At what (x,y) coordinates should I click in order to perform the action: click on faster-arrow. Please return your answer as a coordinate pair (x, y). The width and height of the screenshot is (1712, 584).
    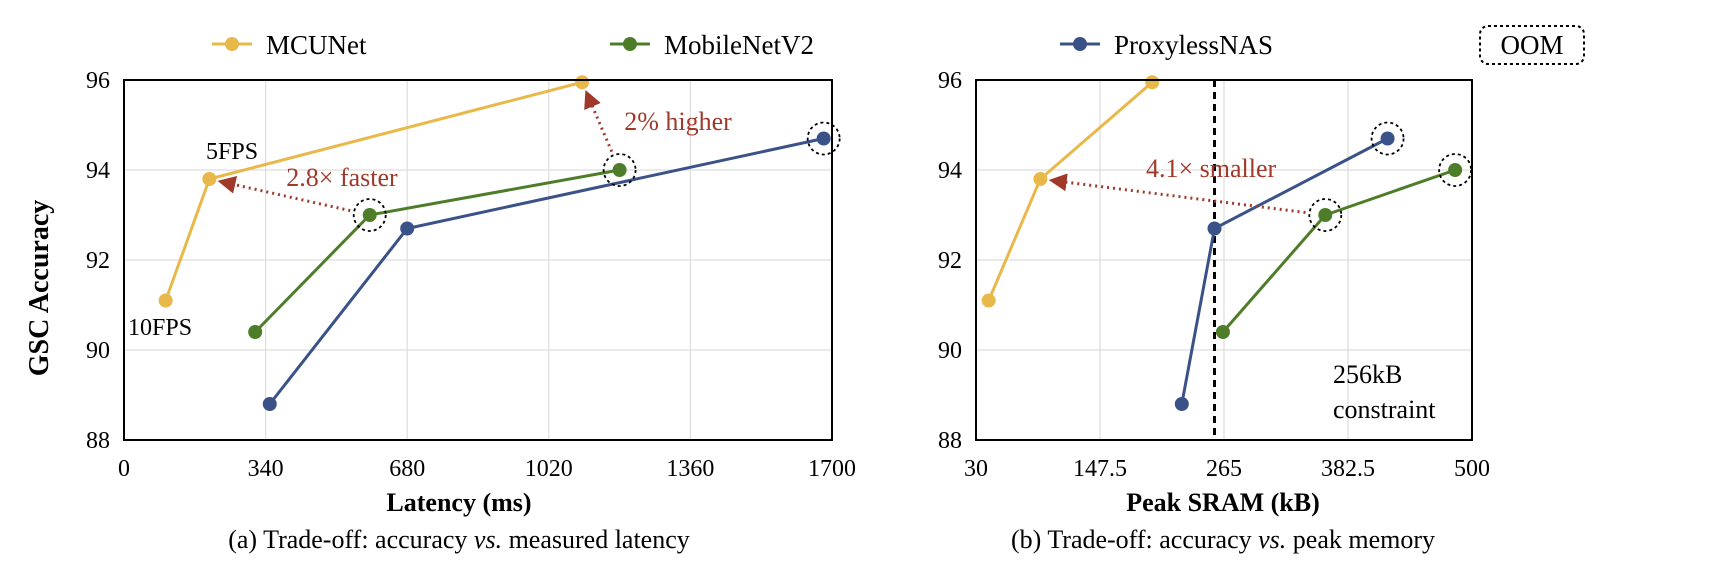
    Looking at the image, I should click on (284, 194).